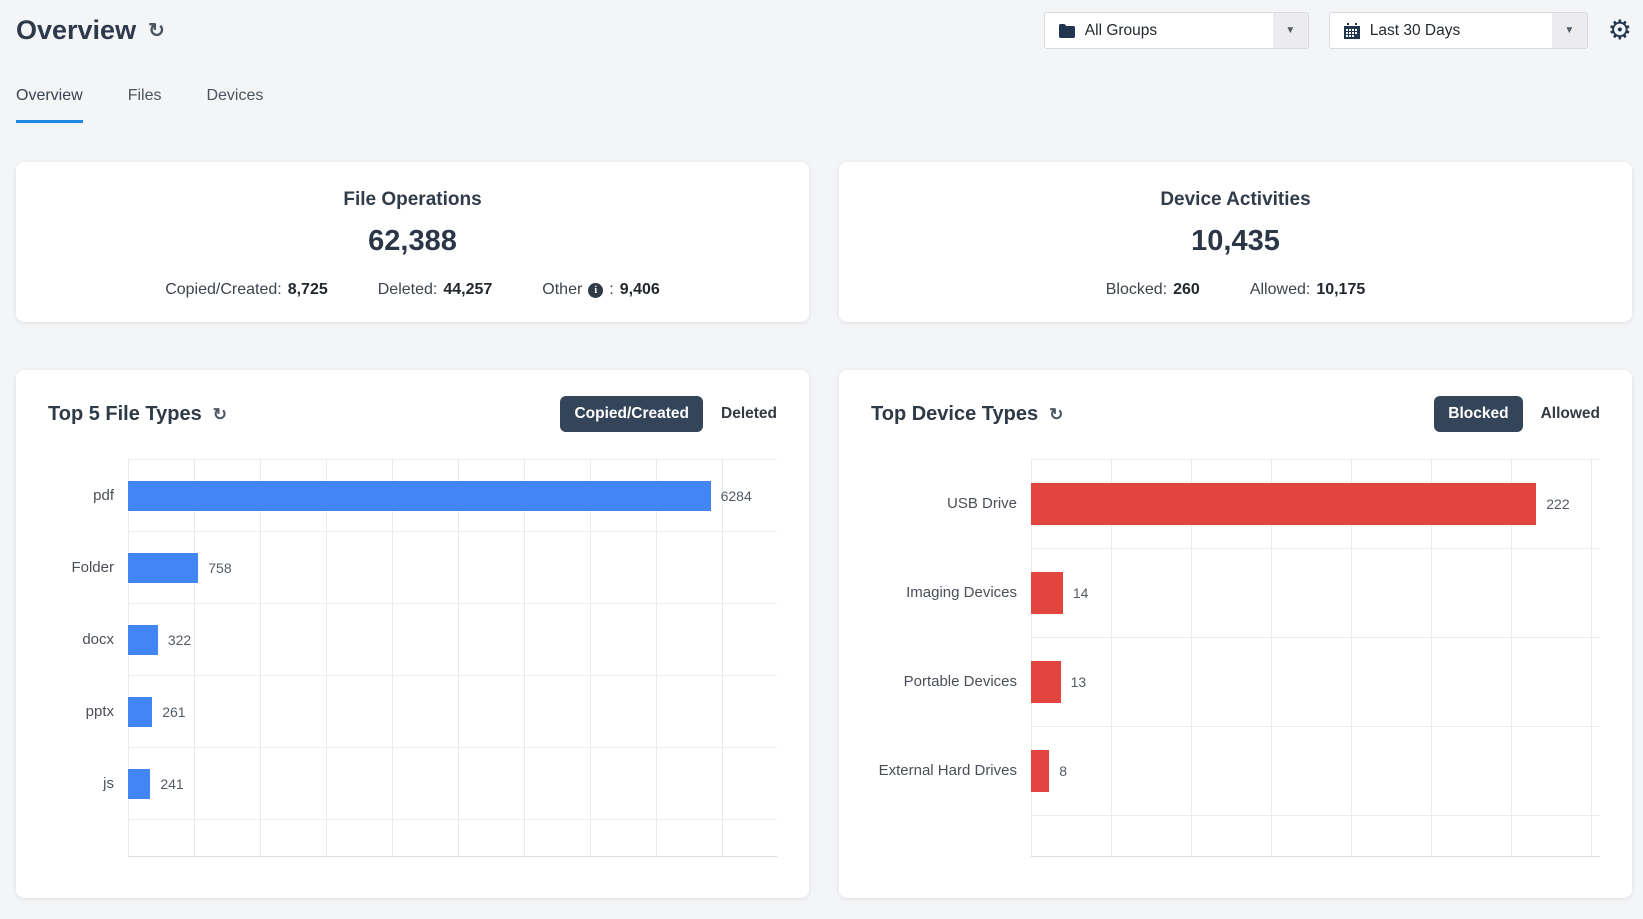 This screenshot has height=919, width=1643. What do you see at coordinates (596, 290) in the screenshot?
I see `info-icon: i` at bounding box center [596, 290].